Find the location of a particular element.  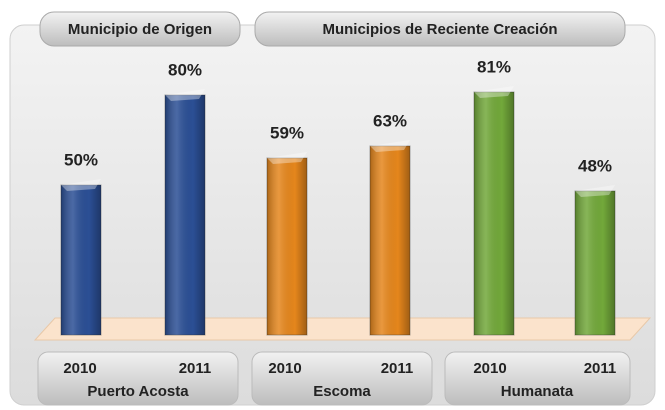

floor is located at coordinates (342, 329).